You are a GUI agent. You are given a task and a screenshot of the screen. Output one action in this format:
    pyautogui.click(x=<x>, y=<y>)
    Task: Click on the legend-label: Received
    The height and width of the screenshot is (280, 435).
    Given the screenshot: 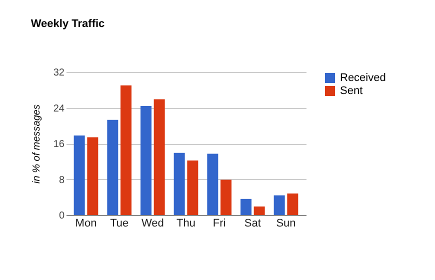 What is the action you would take?
    pyautogui.click(x=363, y=78)
    